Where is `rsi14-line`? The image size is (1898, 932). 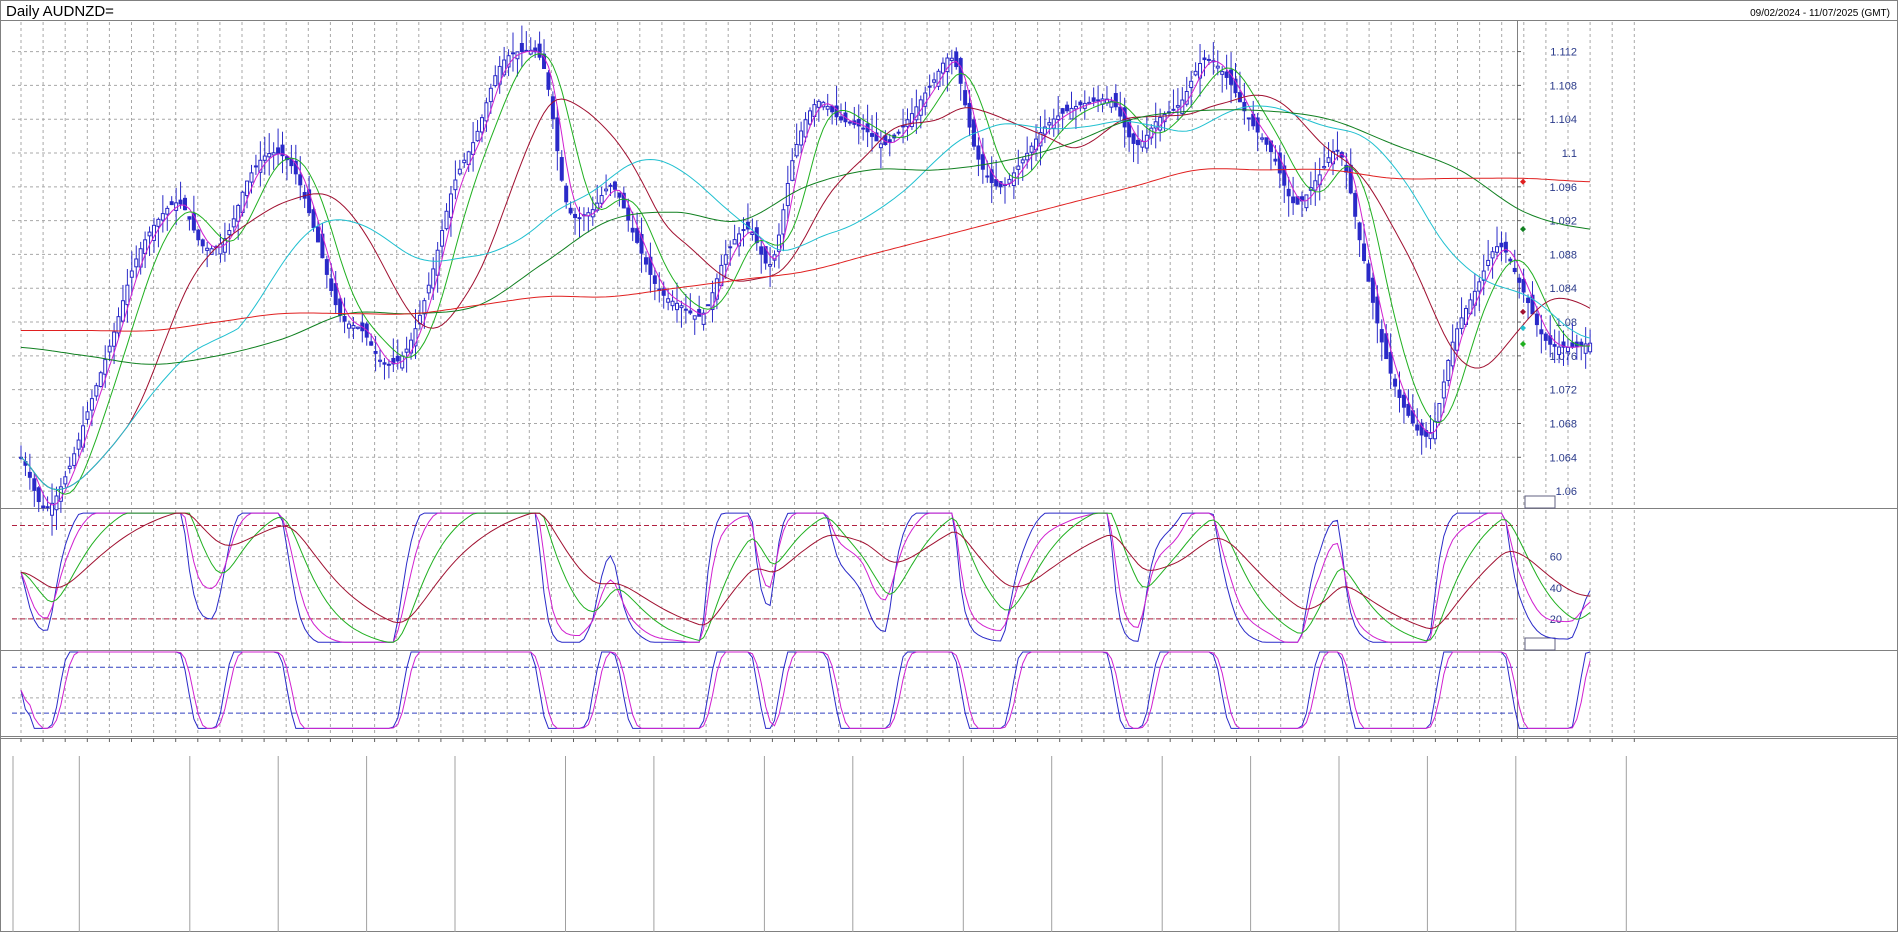
rsi14-line is located at coordinates (805, 577).